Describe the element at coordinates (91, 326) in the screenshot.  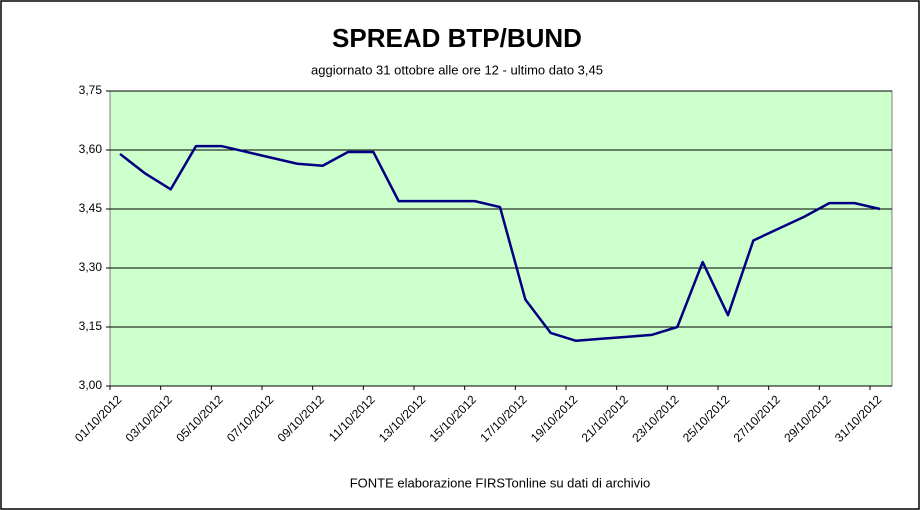
I see `y-tick-label: 3,15` at that location.